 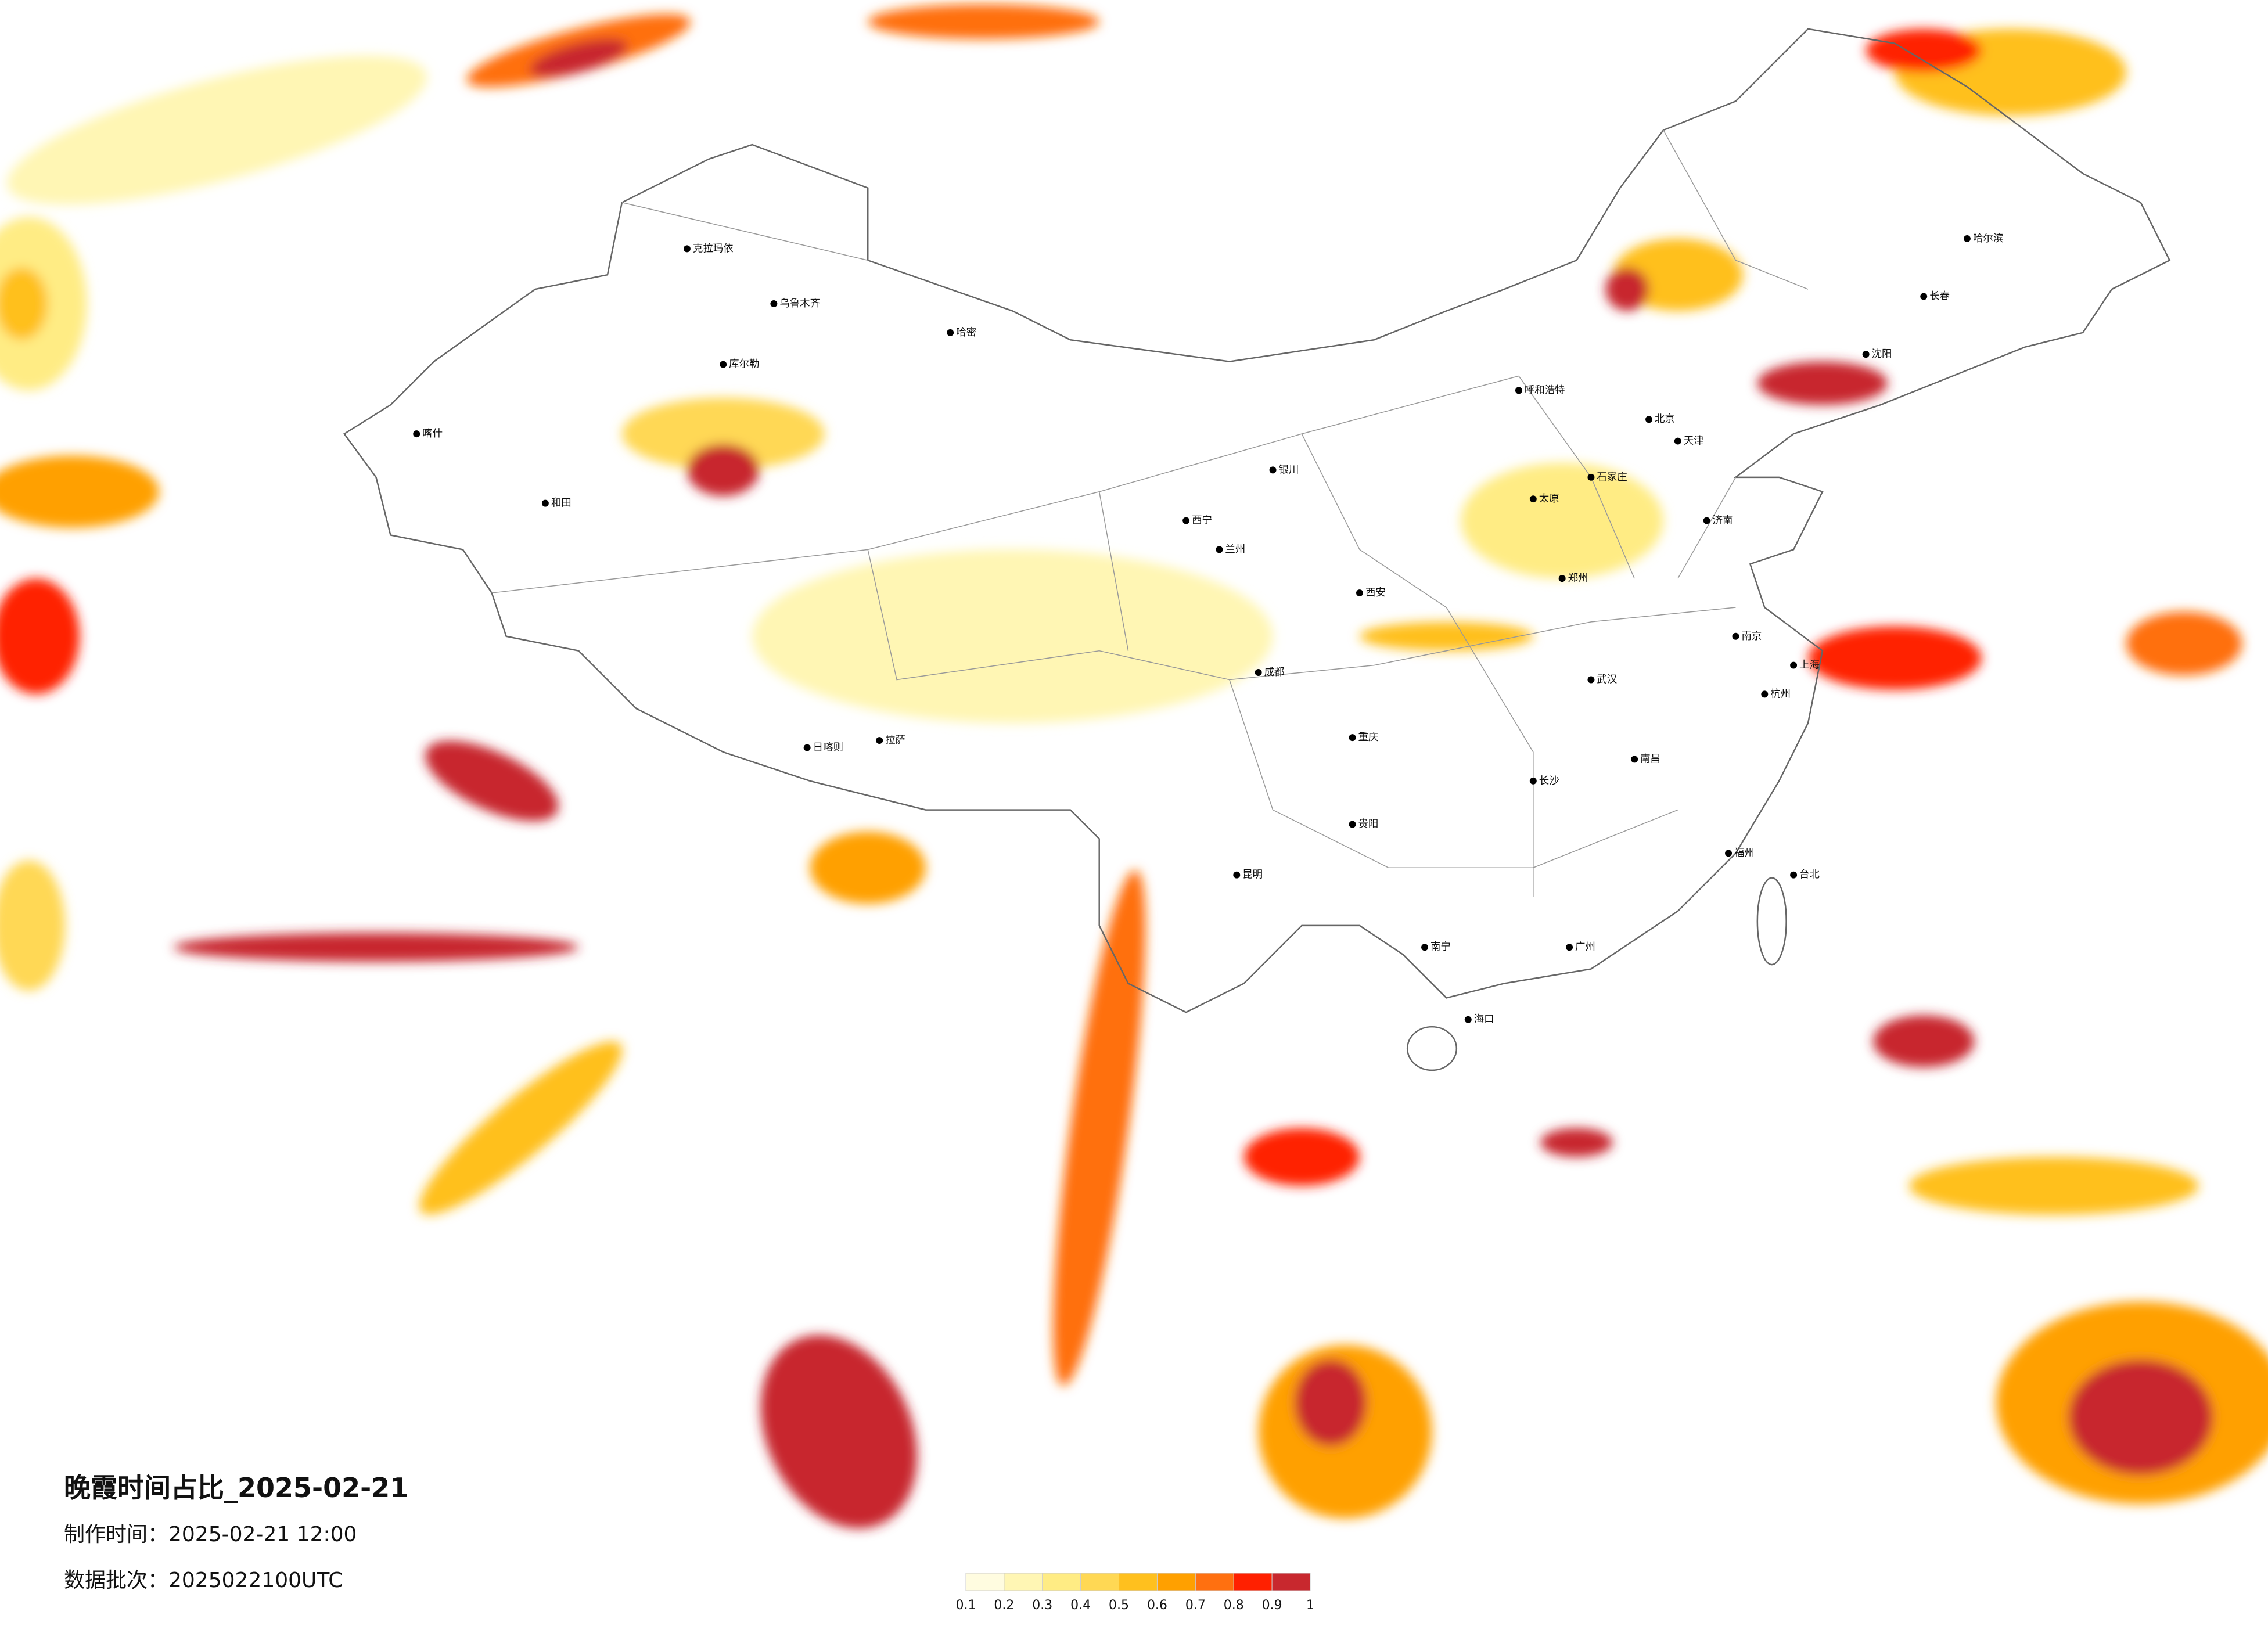 What do you see at coordinates (432, 434) in the screenshot?
I see `city-label: 喀什` at bounding box center [432, 434].